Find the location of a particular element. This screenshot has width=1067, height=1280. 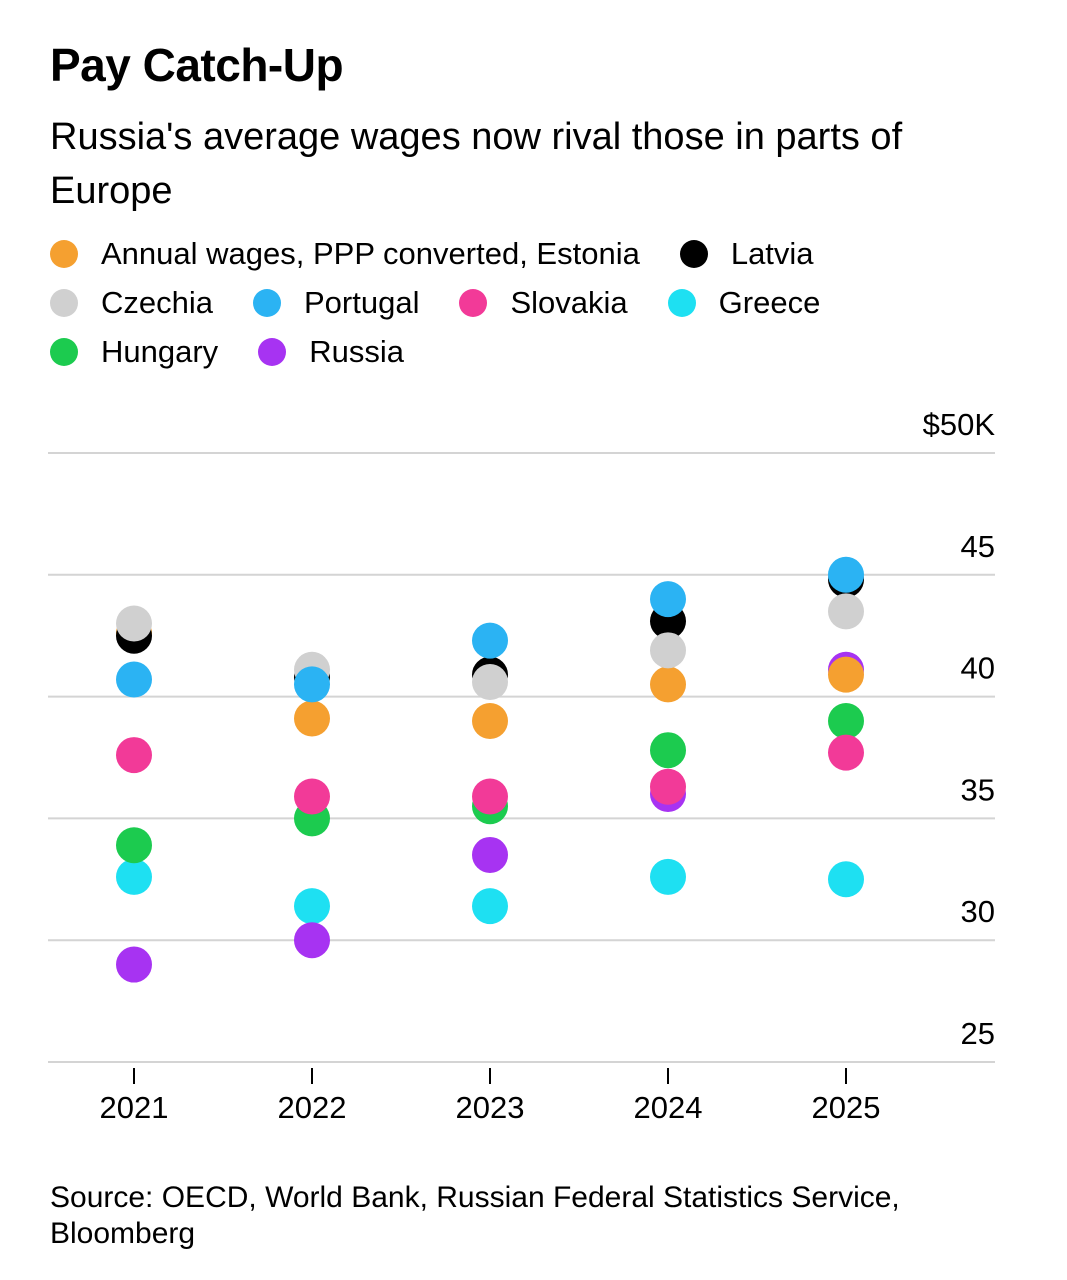

data-point-hungary-2021 is located at coordinates (134, 845).